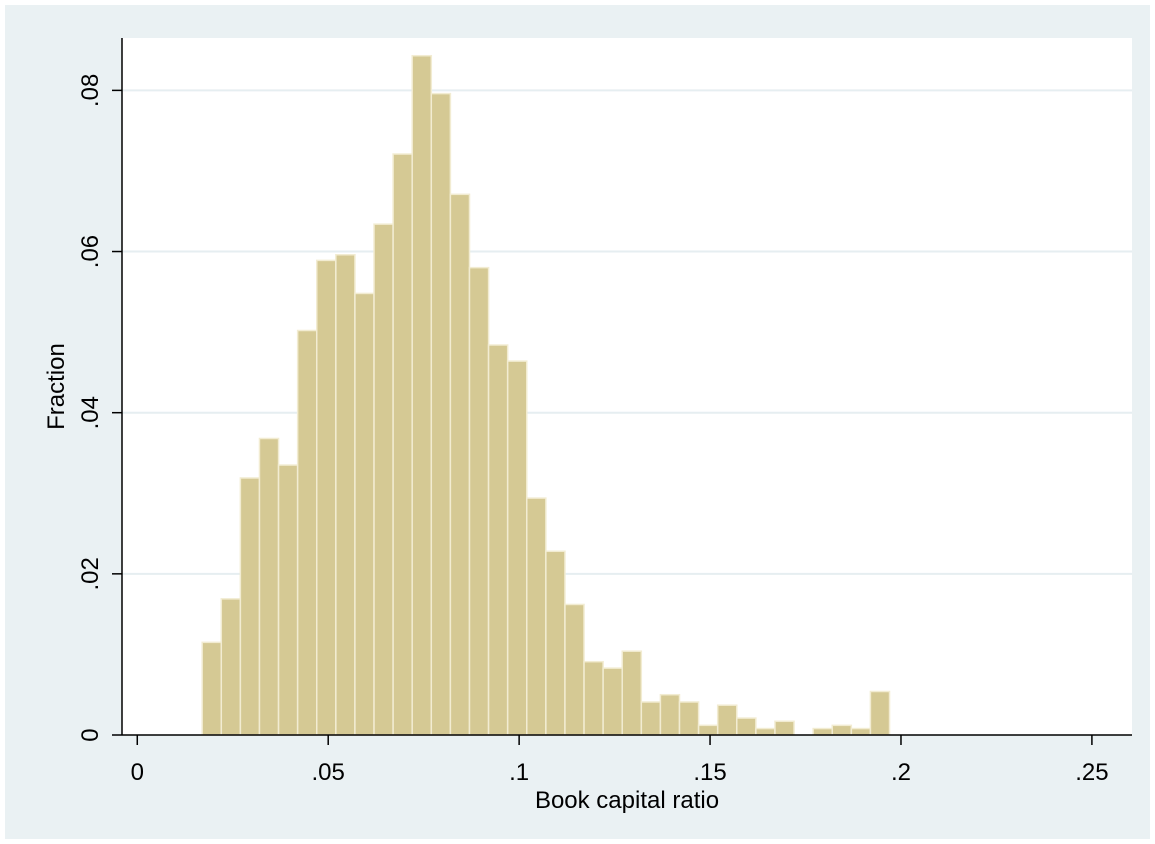 The width and height of the screenshot is (1155, 844). What do you see at coordinates (328, 772) in the screenshot?
I see `x-tick-label: .05` at bounding box center [328, 772].